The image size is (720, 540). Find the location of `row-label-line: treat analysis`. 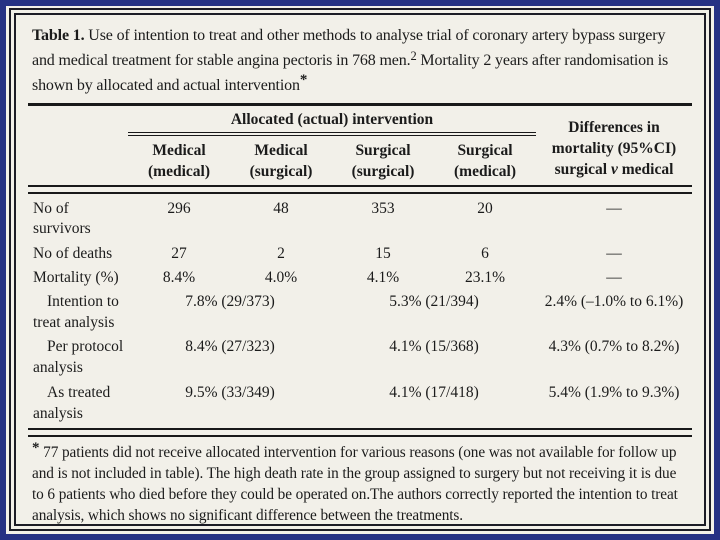

row-label-line: treat analysis is located at coordinates (74, 322).